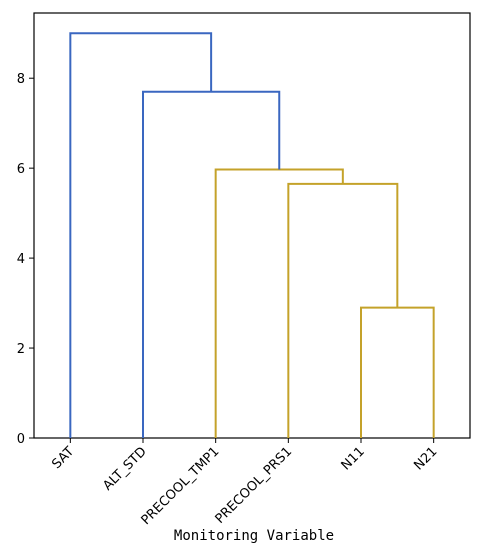 This screenshot has width=486, height=550. I want to click on y-tick-label: 8, so click(21, 79).